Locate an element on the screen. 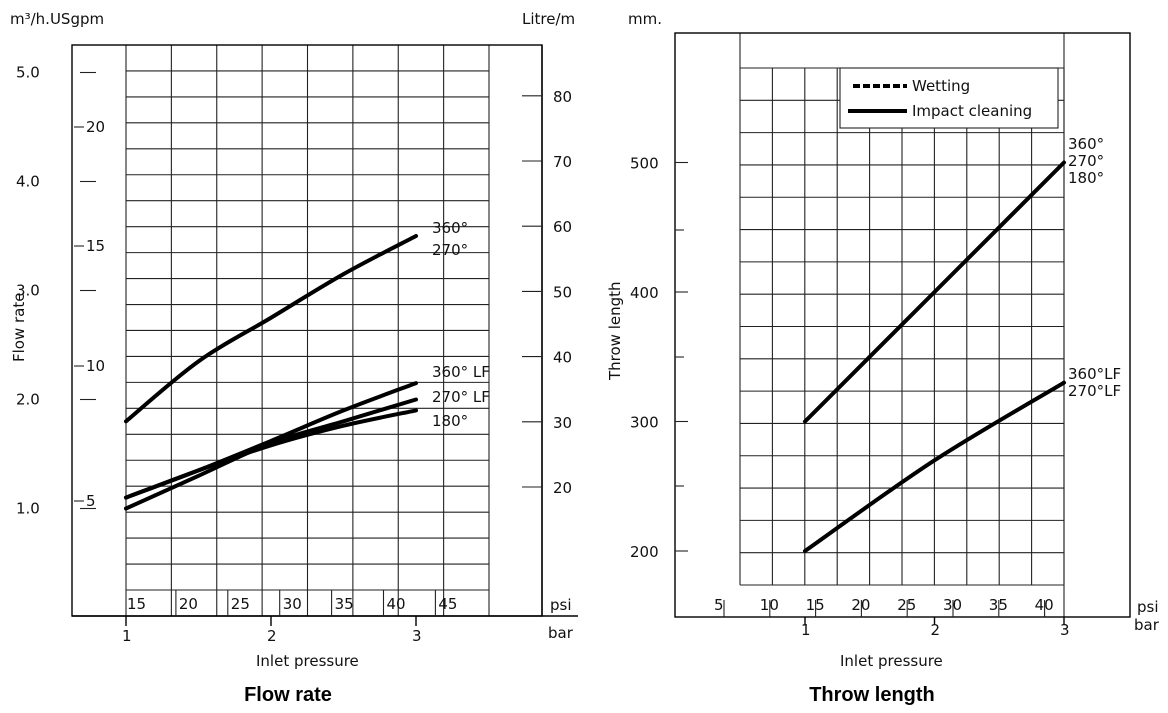 The image size is (1168, 713). flow-rate-series is located at coordinates (271, 372).